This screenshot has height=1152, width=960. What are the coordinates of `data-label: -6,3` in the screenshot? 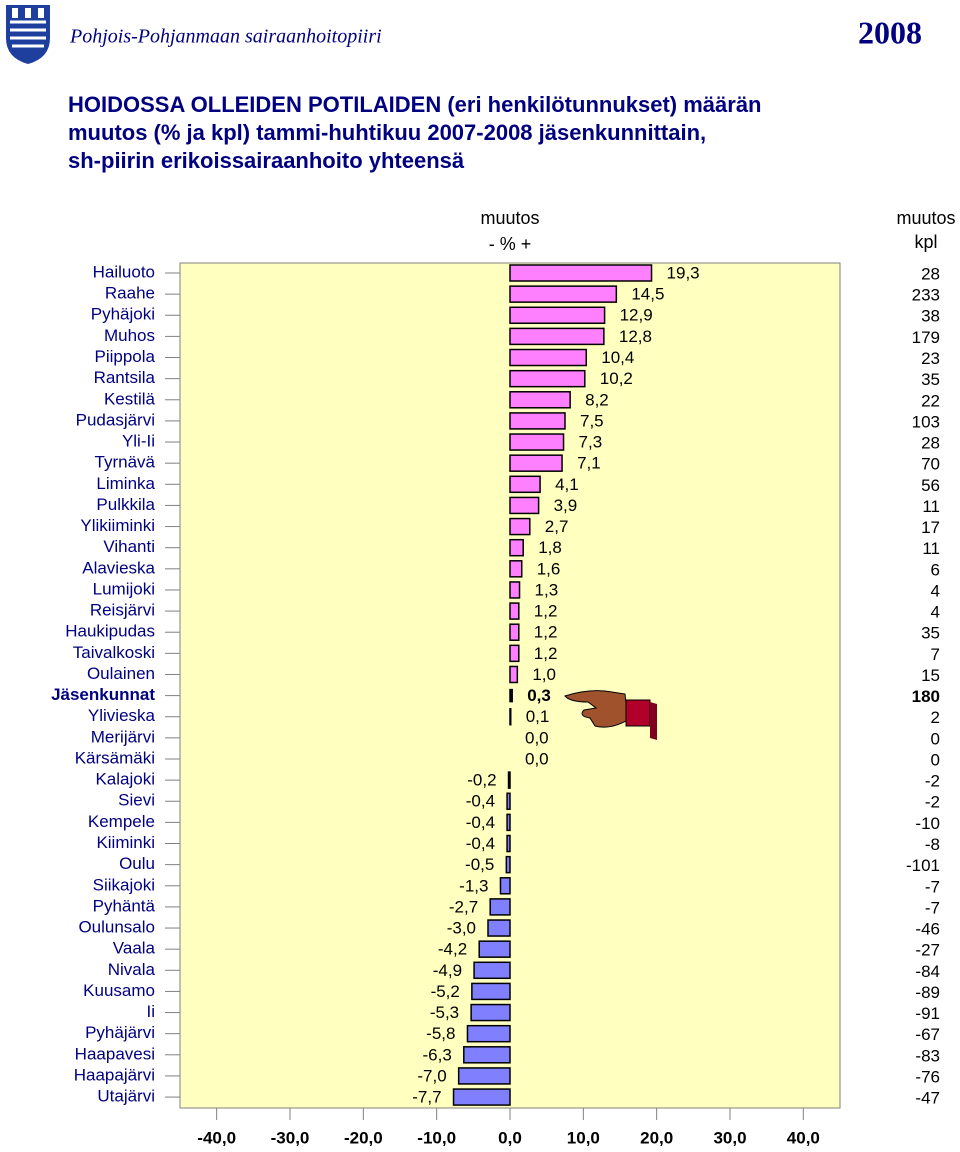 It's located at (437, 1054).